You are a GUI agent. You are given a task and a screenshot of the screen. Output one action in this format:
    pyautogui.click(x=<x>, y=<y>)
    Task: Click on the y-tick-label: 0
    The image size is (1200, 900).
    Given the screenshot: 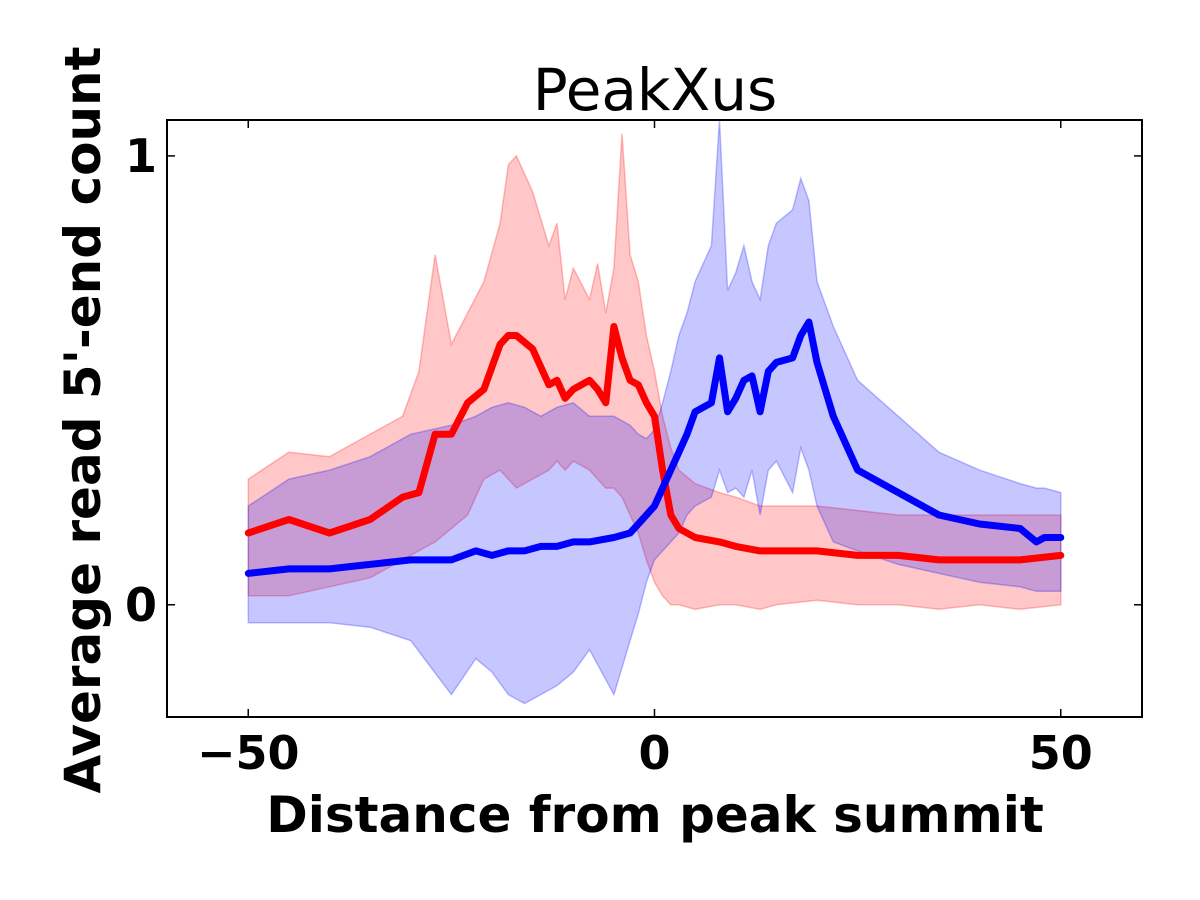 What is the action you would take?
    pyautogui.click(x=141, y=605)
    